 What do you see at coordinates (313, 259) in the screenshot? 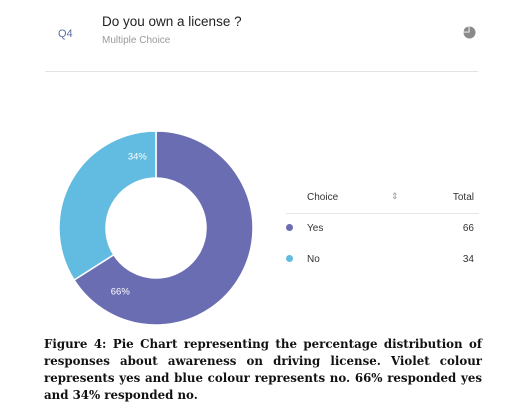
I see `row-label: No` at bounding box center [313, 259].